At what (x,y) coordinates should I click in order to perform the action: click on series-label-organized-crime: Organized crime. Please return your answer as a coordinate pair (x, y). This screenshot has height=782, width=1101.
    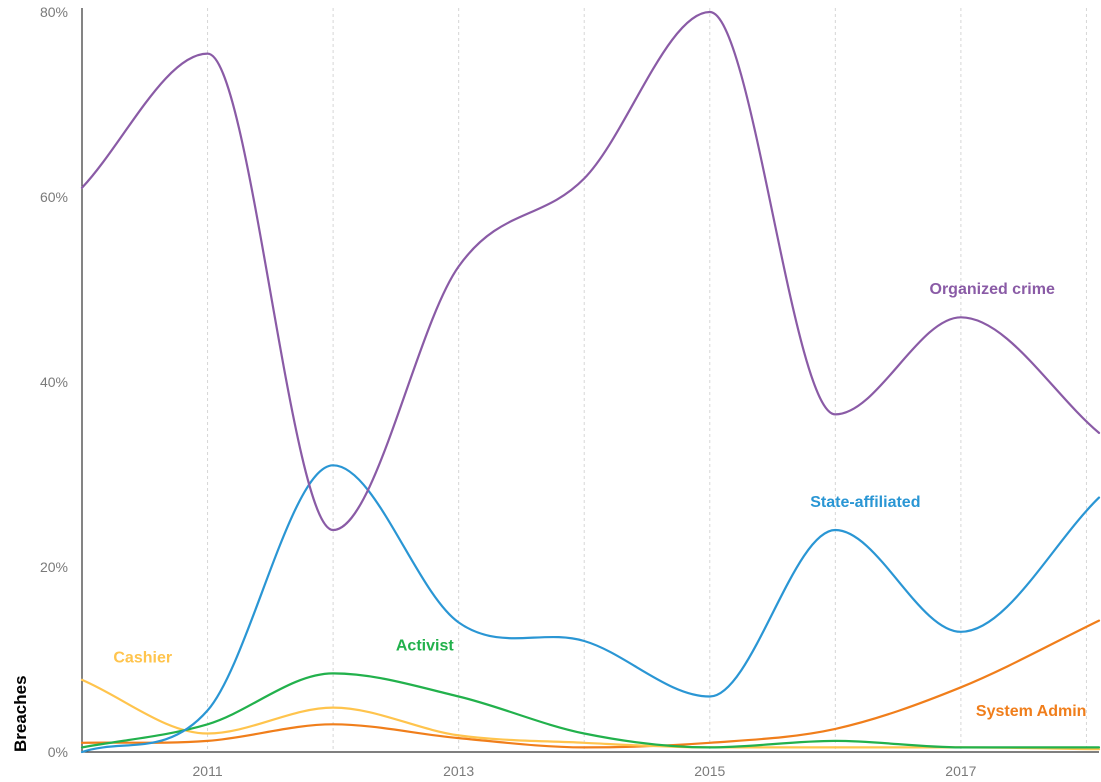
    Looking at the image, I should click on (992, 289).